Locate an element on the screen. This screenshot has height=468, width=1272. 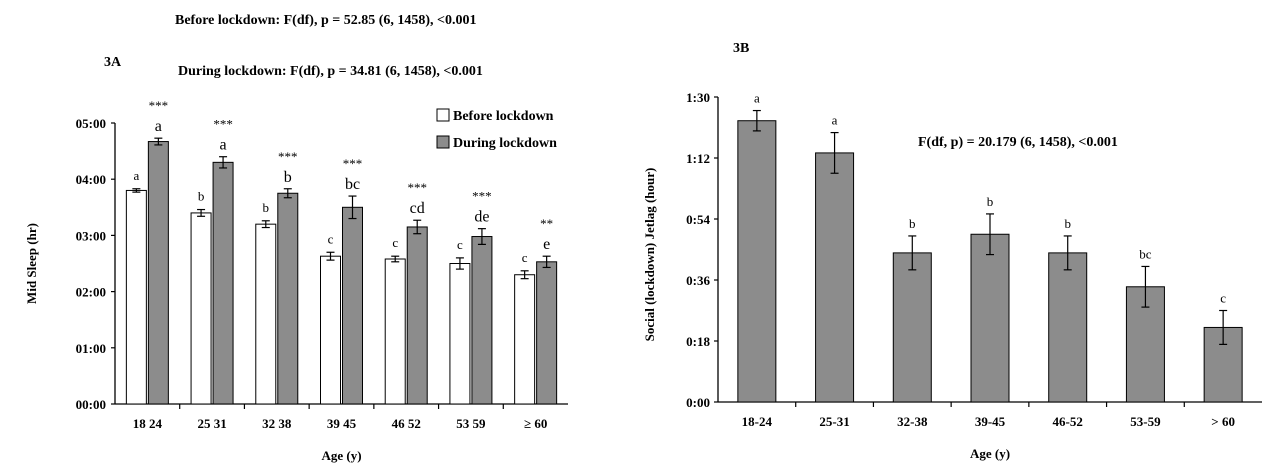
y-tick-label-3a: 04:00 is located at coordinates (91, 179).